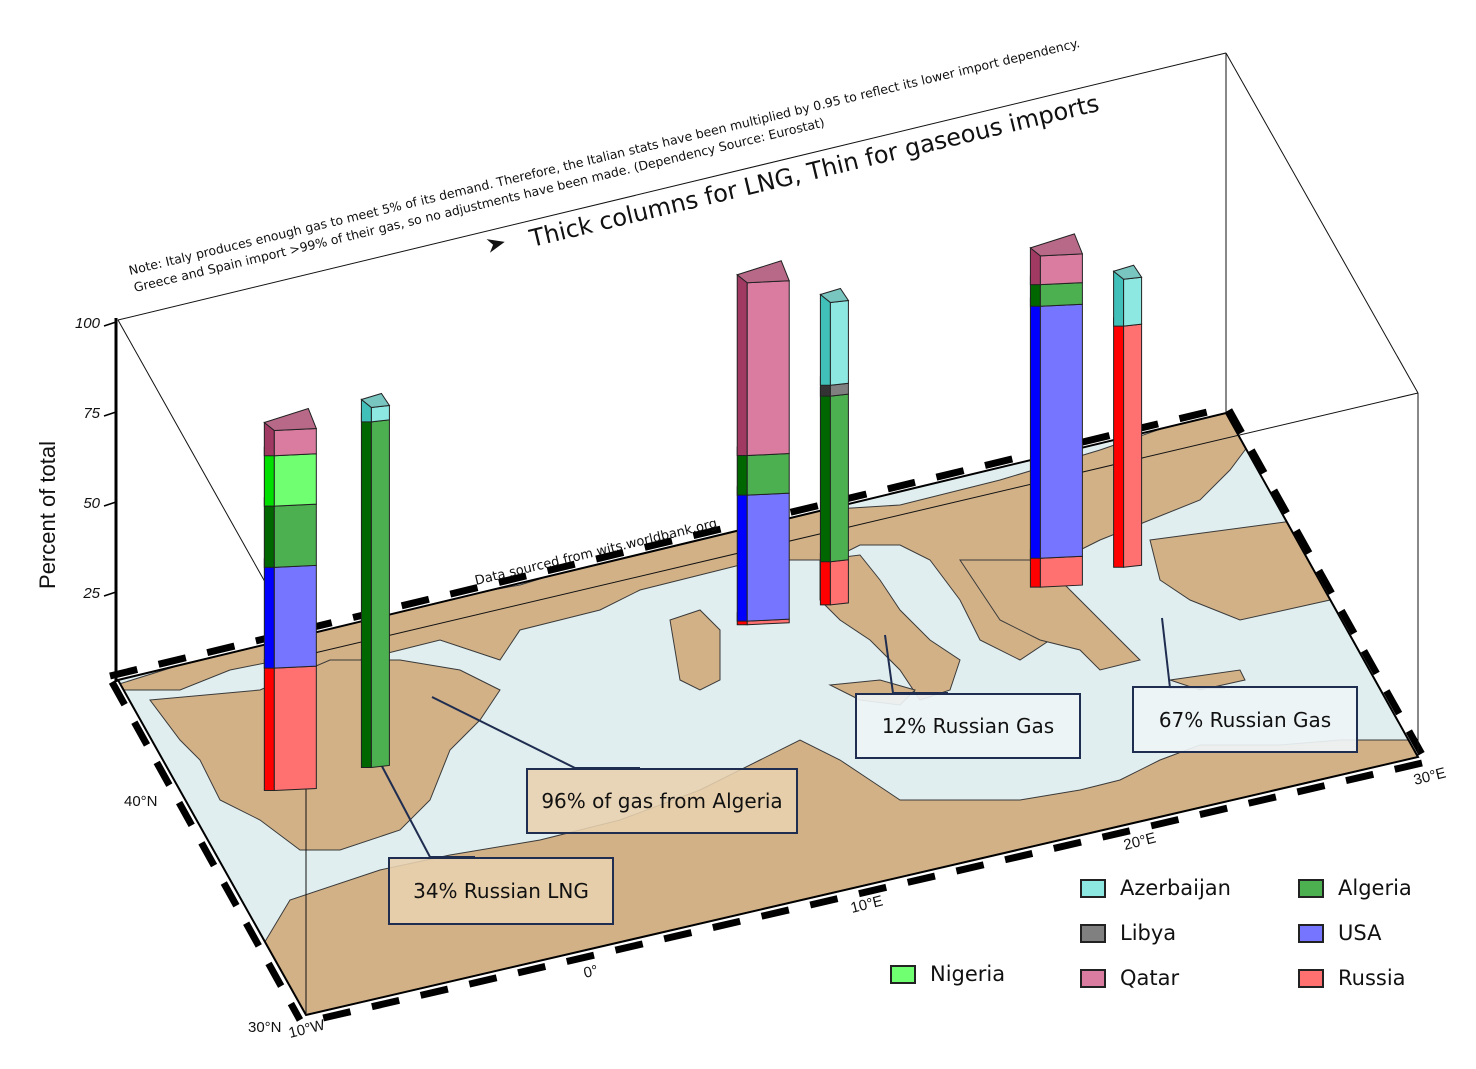 The height and width of the screenshot is (1069, 1476). What do you see at coordinates (968, 974) in the screenshot?
I see `legend-label-nigeria: Nigeria` at bounding box center [968, 974].